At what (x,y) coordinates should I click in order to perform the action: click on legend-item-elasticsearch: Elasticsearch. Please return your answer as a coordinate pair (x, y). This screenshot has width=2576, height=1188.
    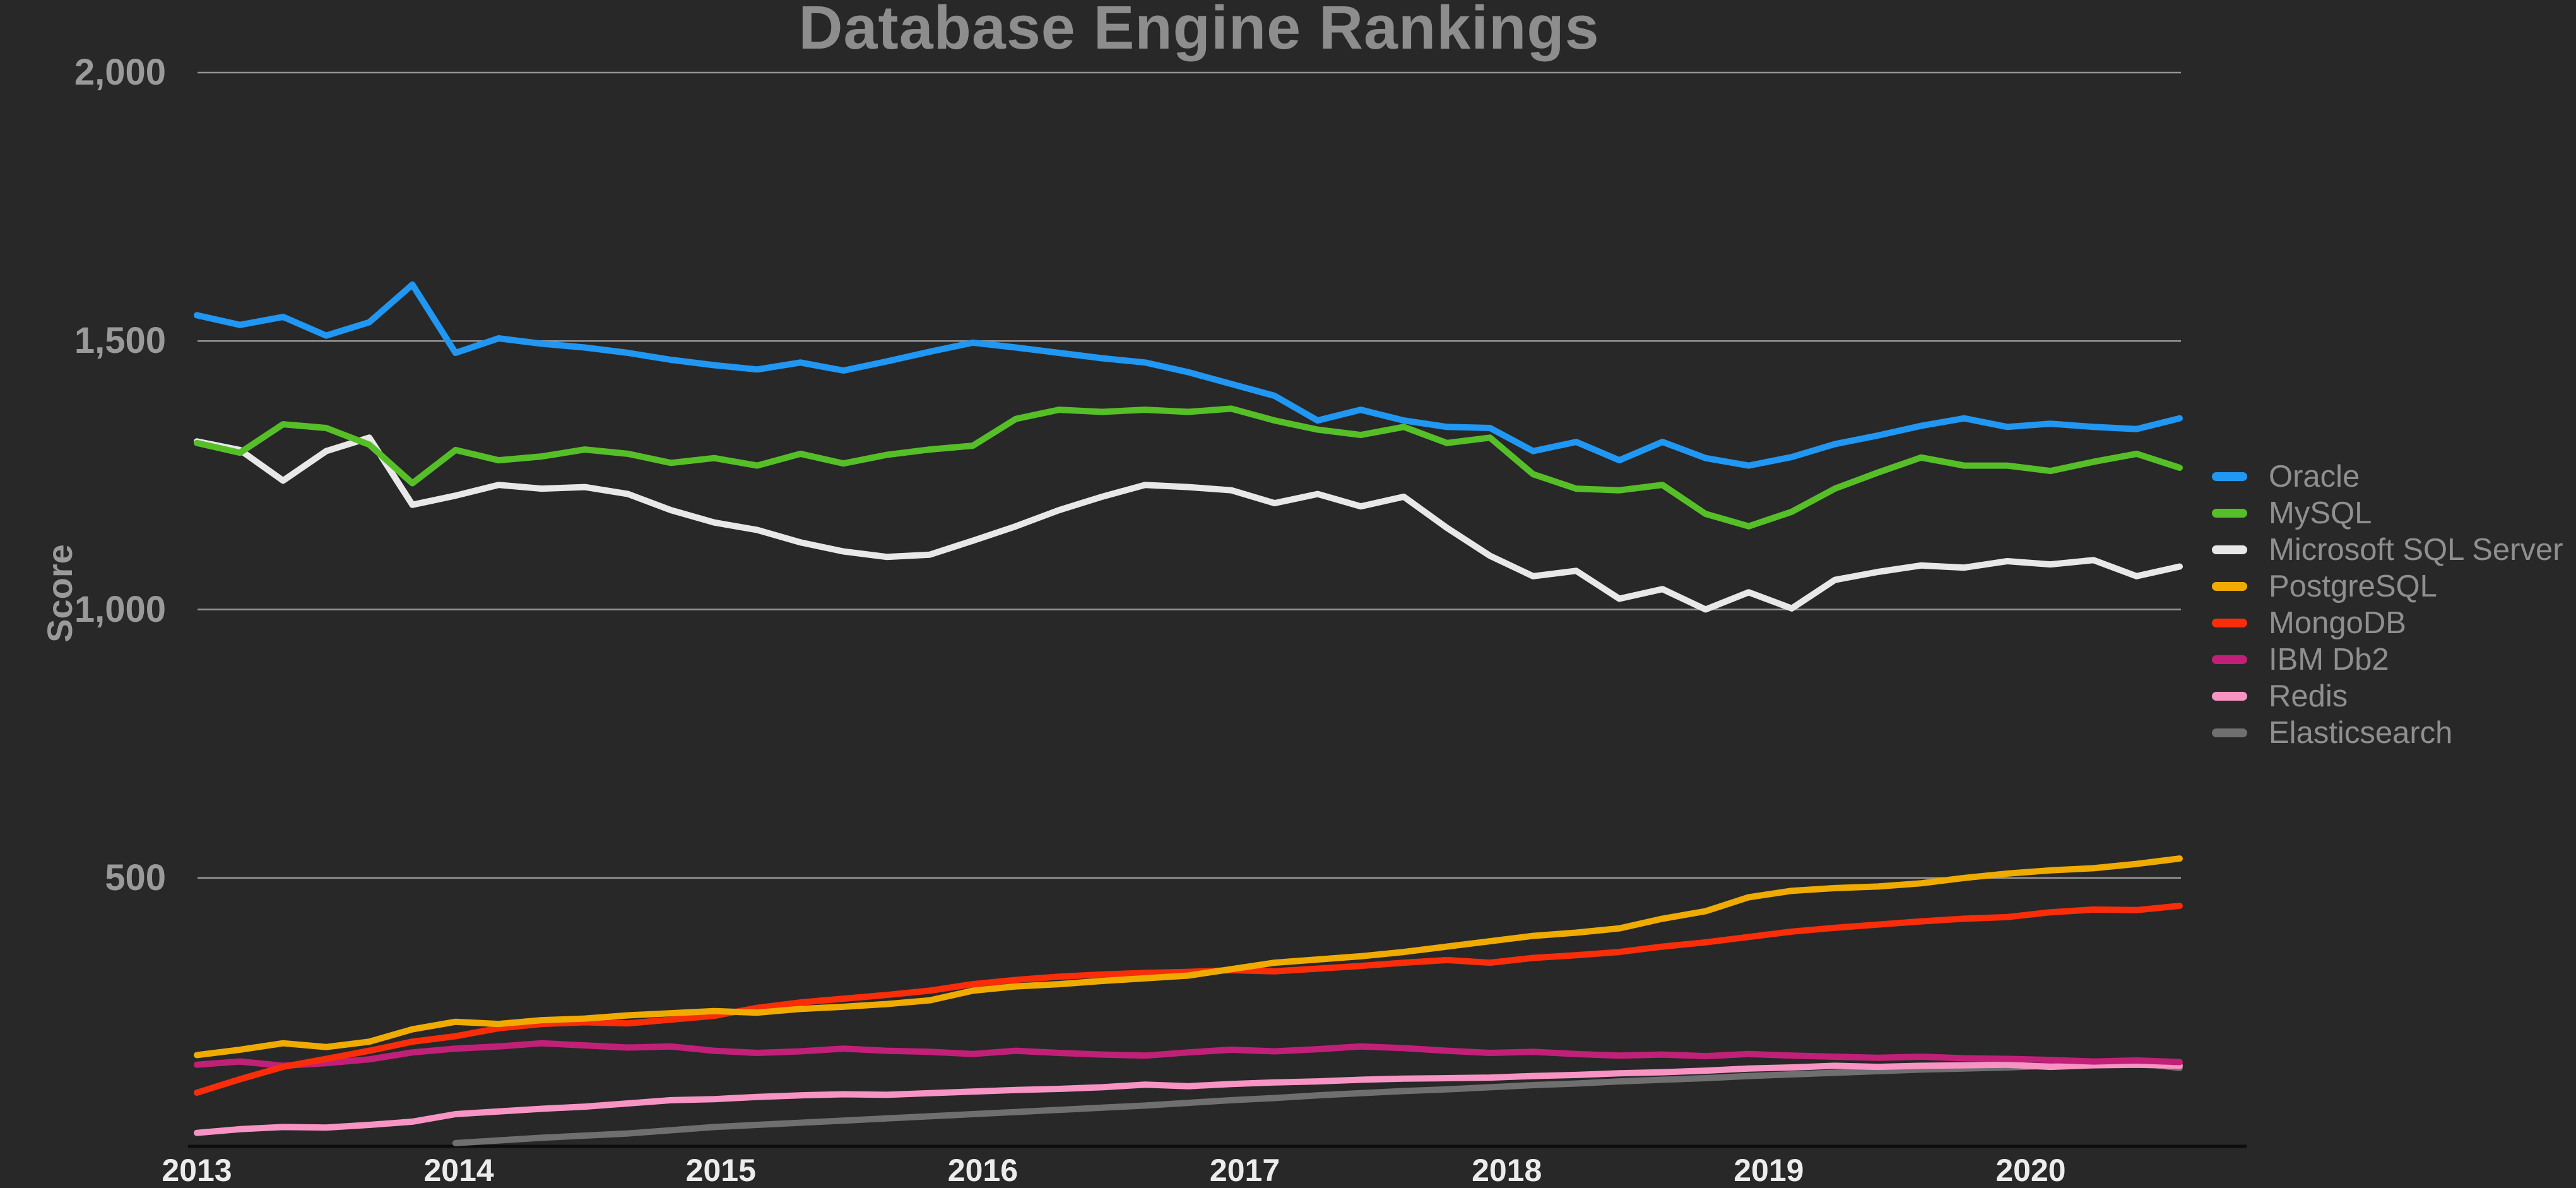
    Looking at the image, I should click on (2387, 733).